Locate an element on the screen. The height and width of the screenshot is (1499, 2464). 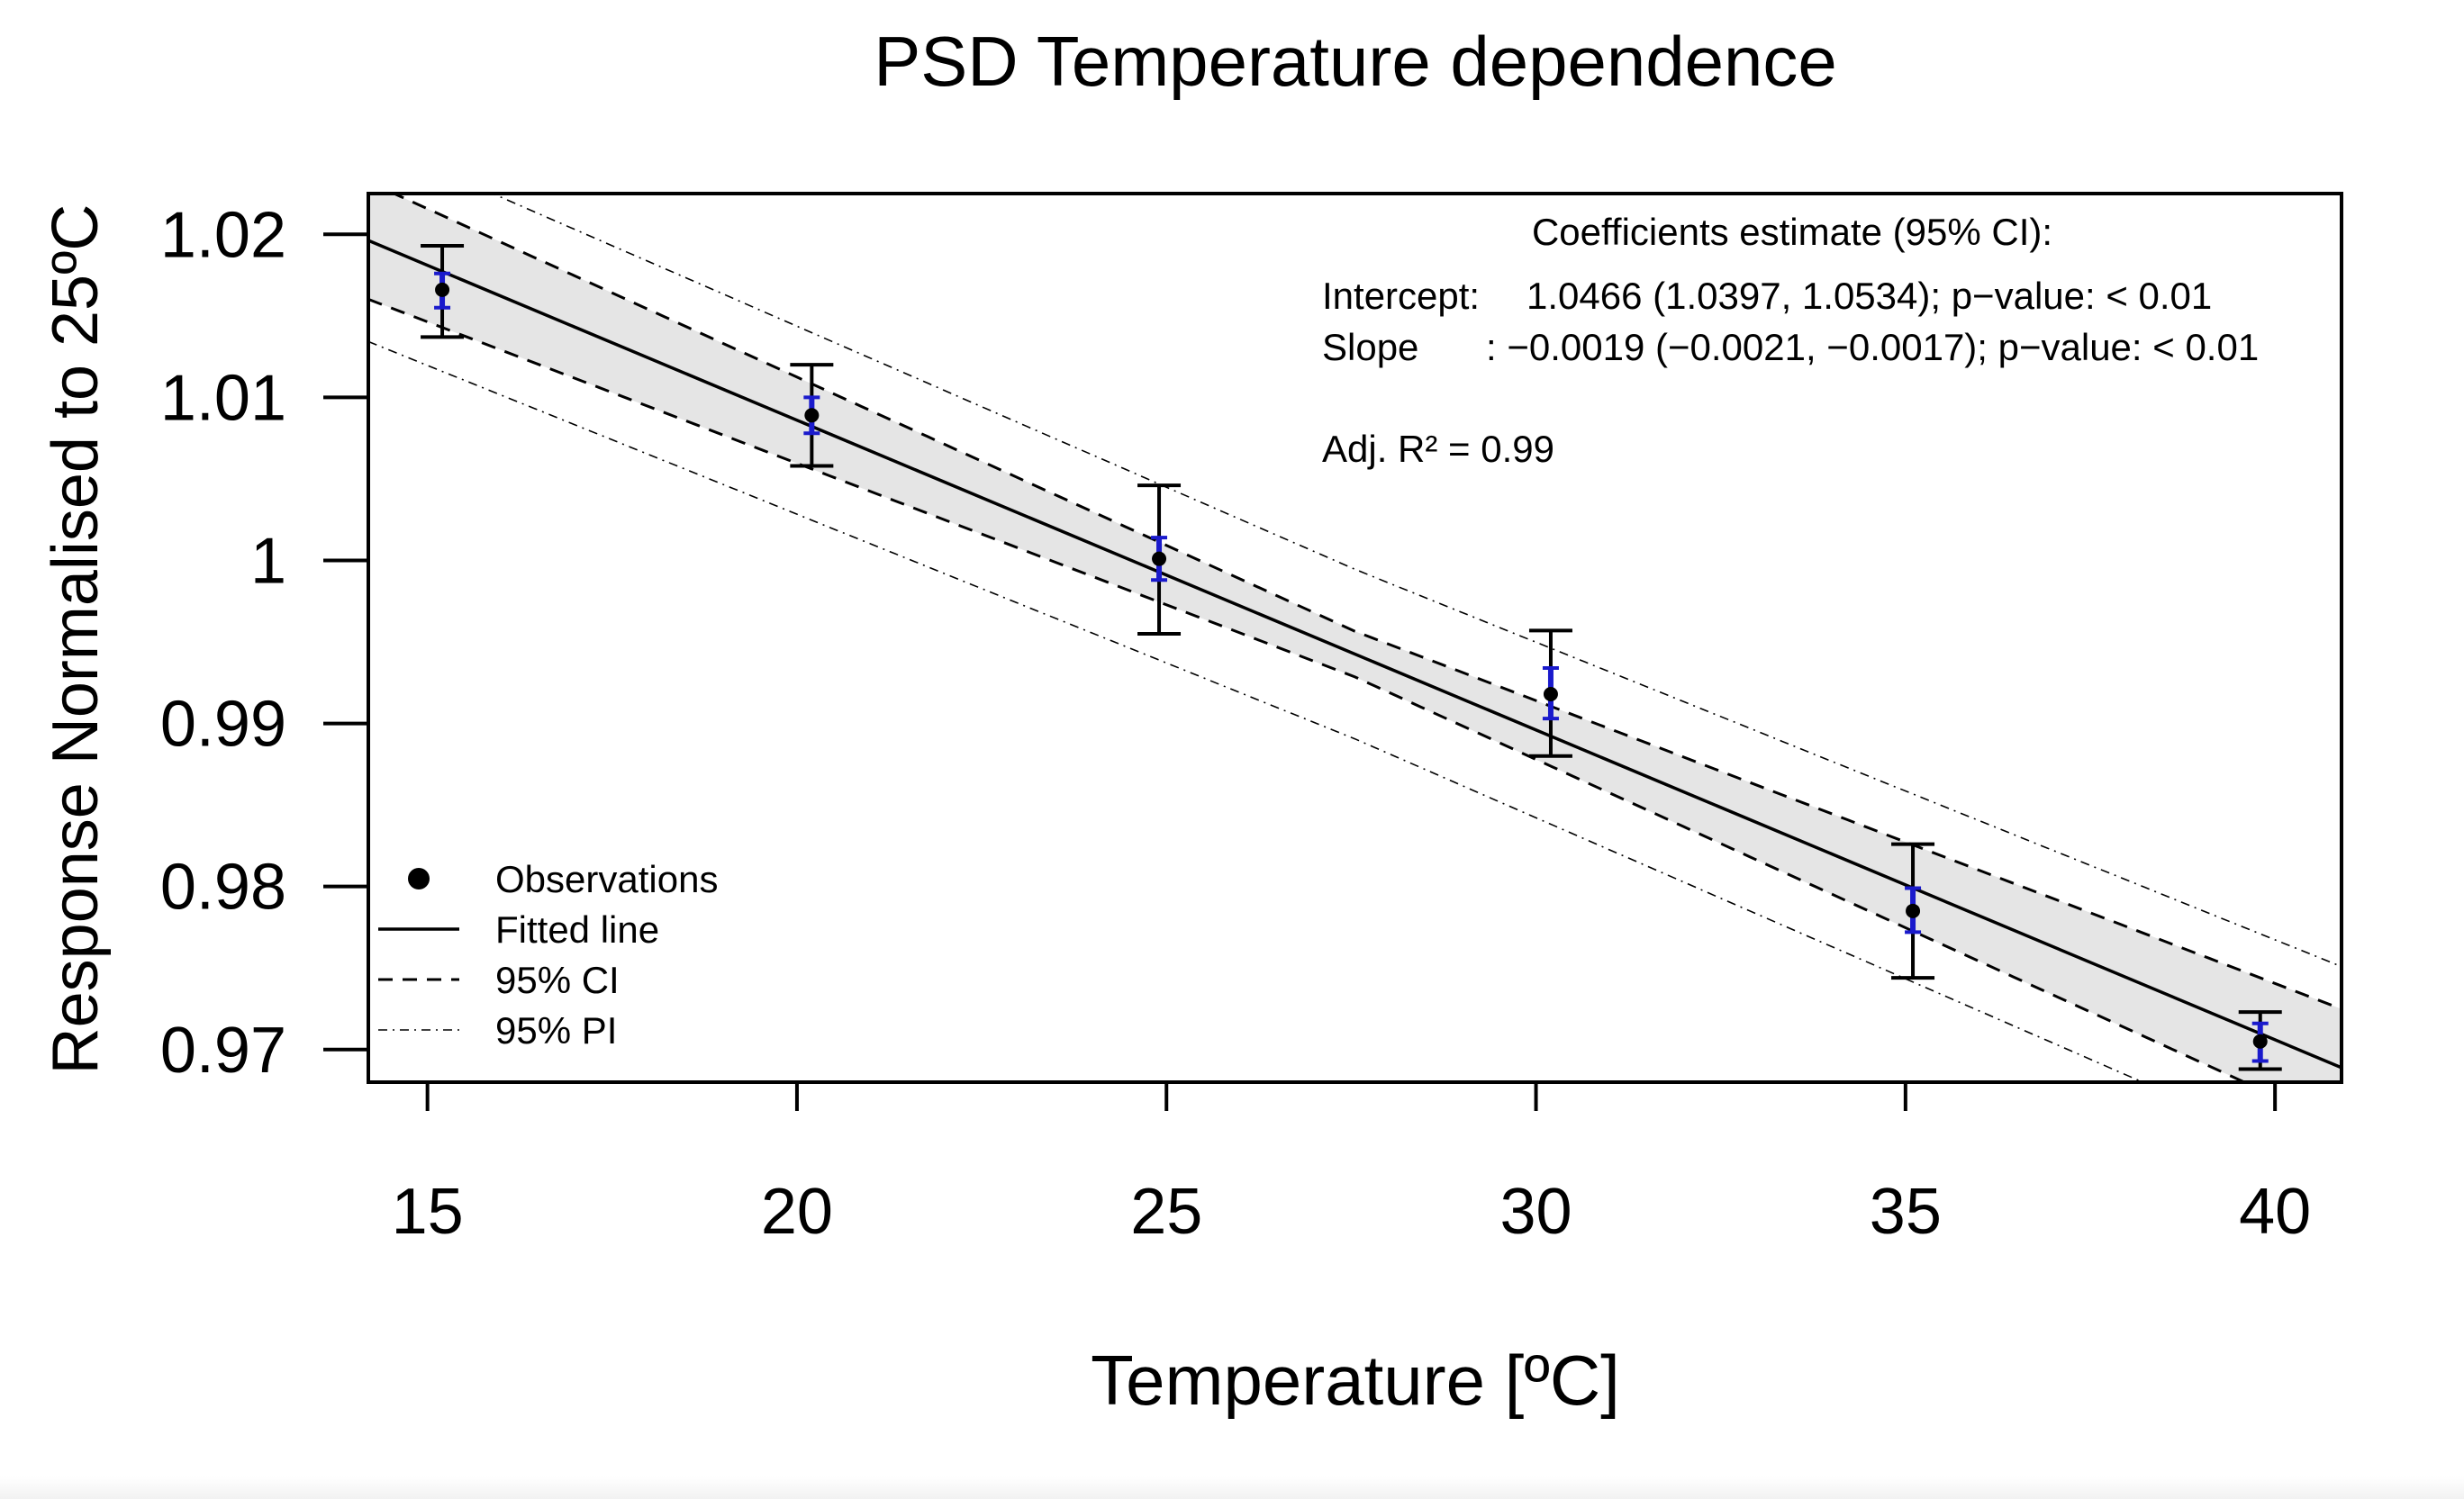
chart-title: PSD Temperature dependence is located at coordinates (1355, 62).